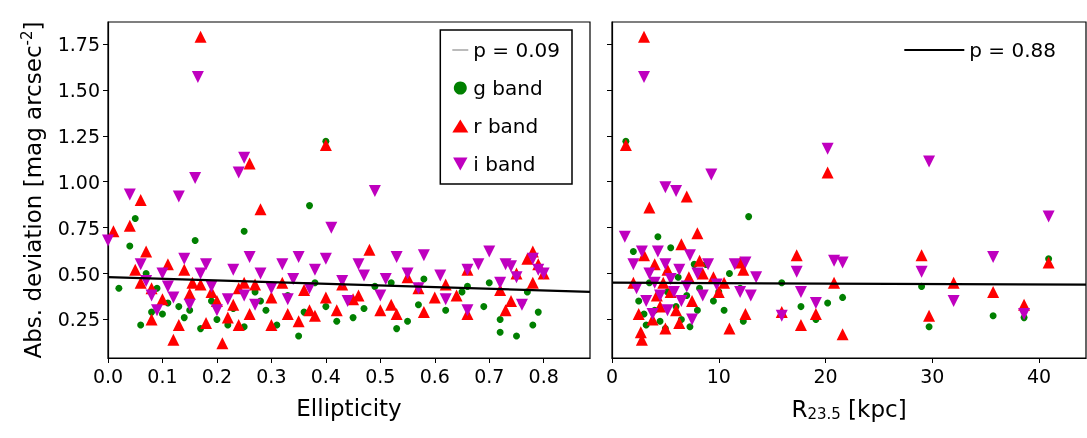  I want to click on x-tick-label: 0, so click(612, 375).